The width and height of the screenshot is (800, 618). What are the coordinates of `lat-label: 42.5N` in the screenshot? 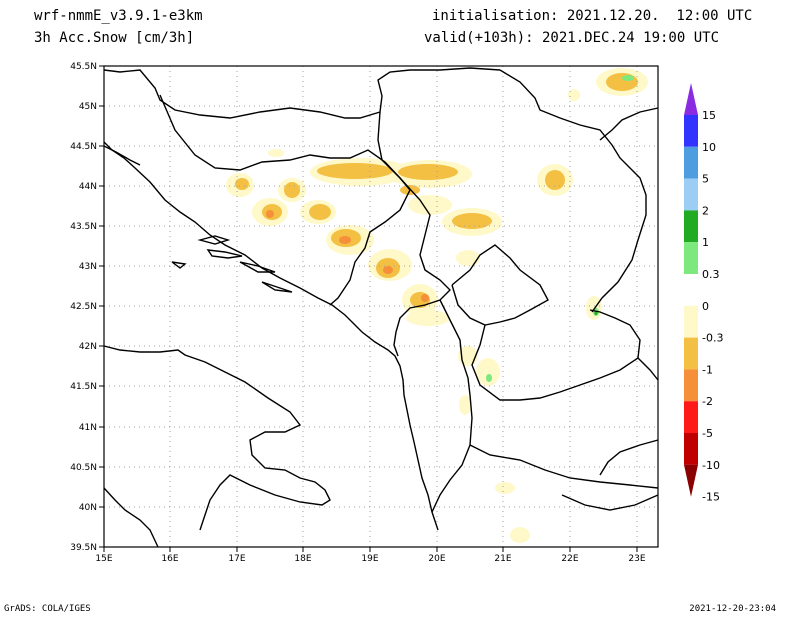 It's located at (83, 307).